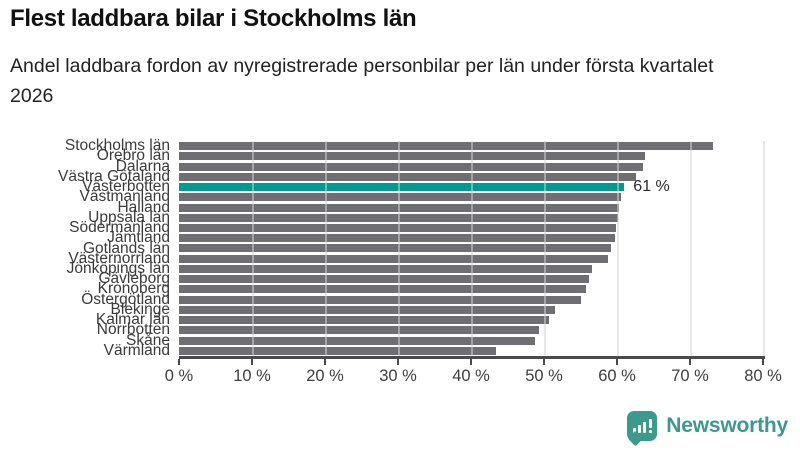 The height and width of the screenshot is (450, 800). What do you see at coordinates (138, 238) in the screenshot?
I see `y-axis-label: Jämtland` at bounding box center [138, 238].